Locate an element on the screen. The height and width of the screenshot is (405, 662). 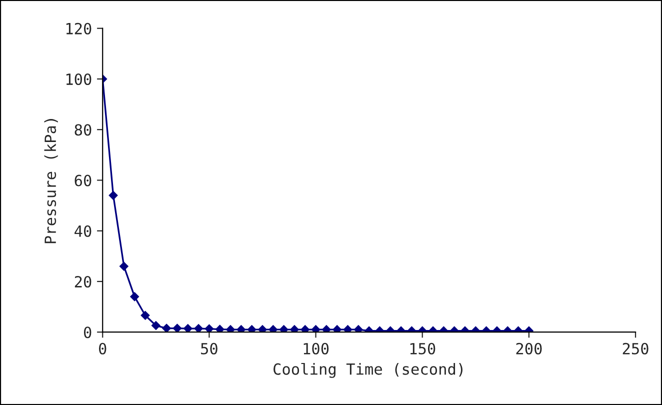
x-tick-label: 150 is located at coordinates (423, 348).